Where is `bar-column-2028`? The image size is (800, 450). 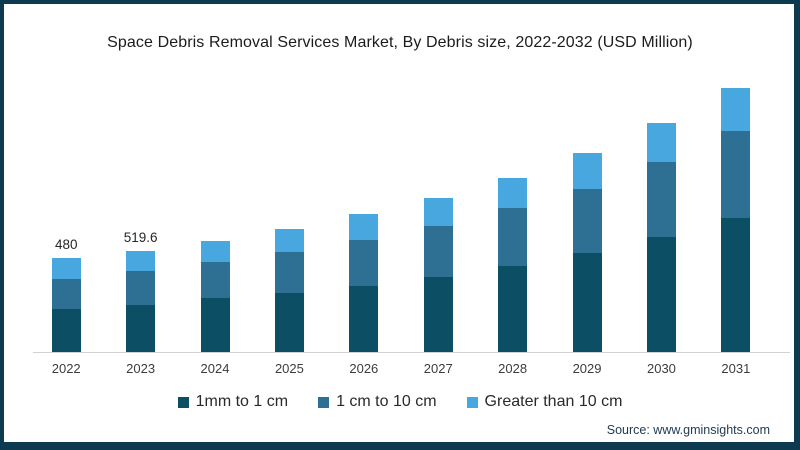 bar-column-2028 is located at coordinates (512, 214).